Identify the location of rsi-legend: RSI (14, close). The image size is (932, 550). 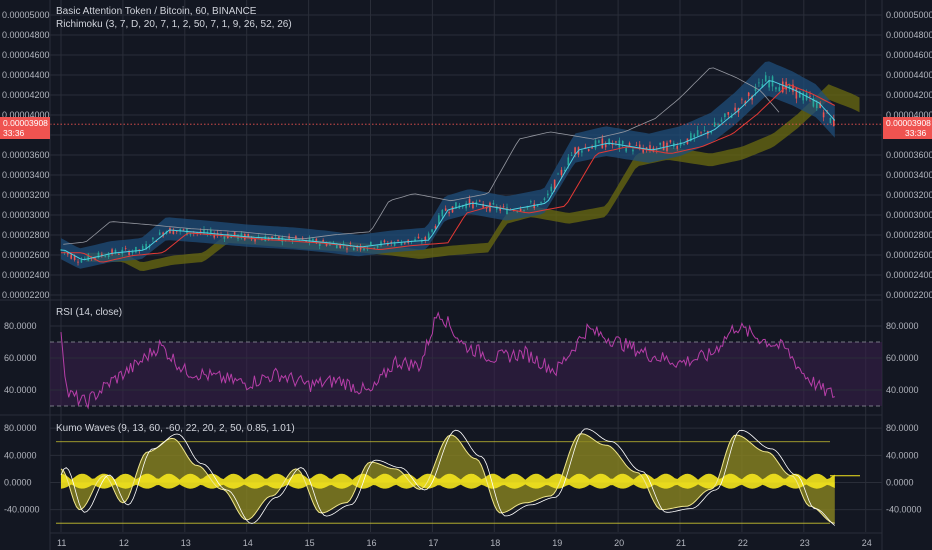
(89, 312).